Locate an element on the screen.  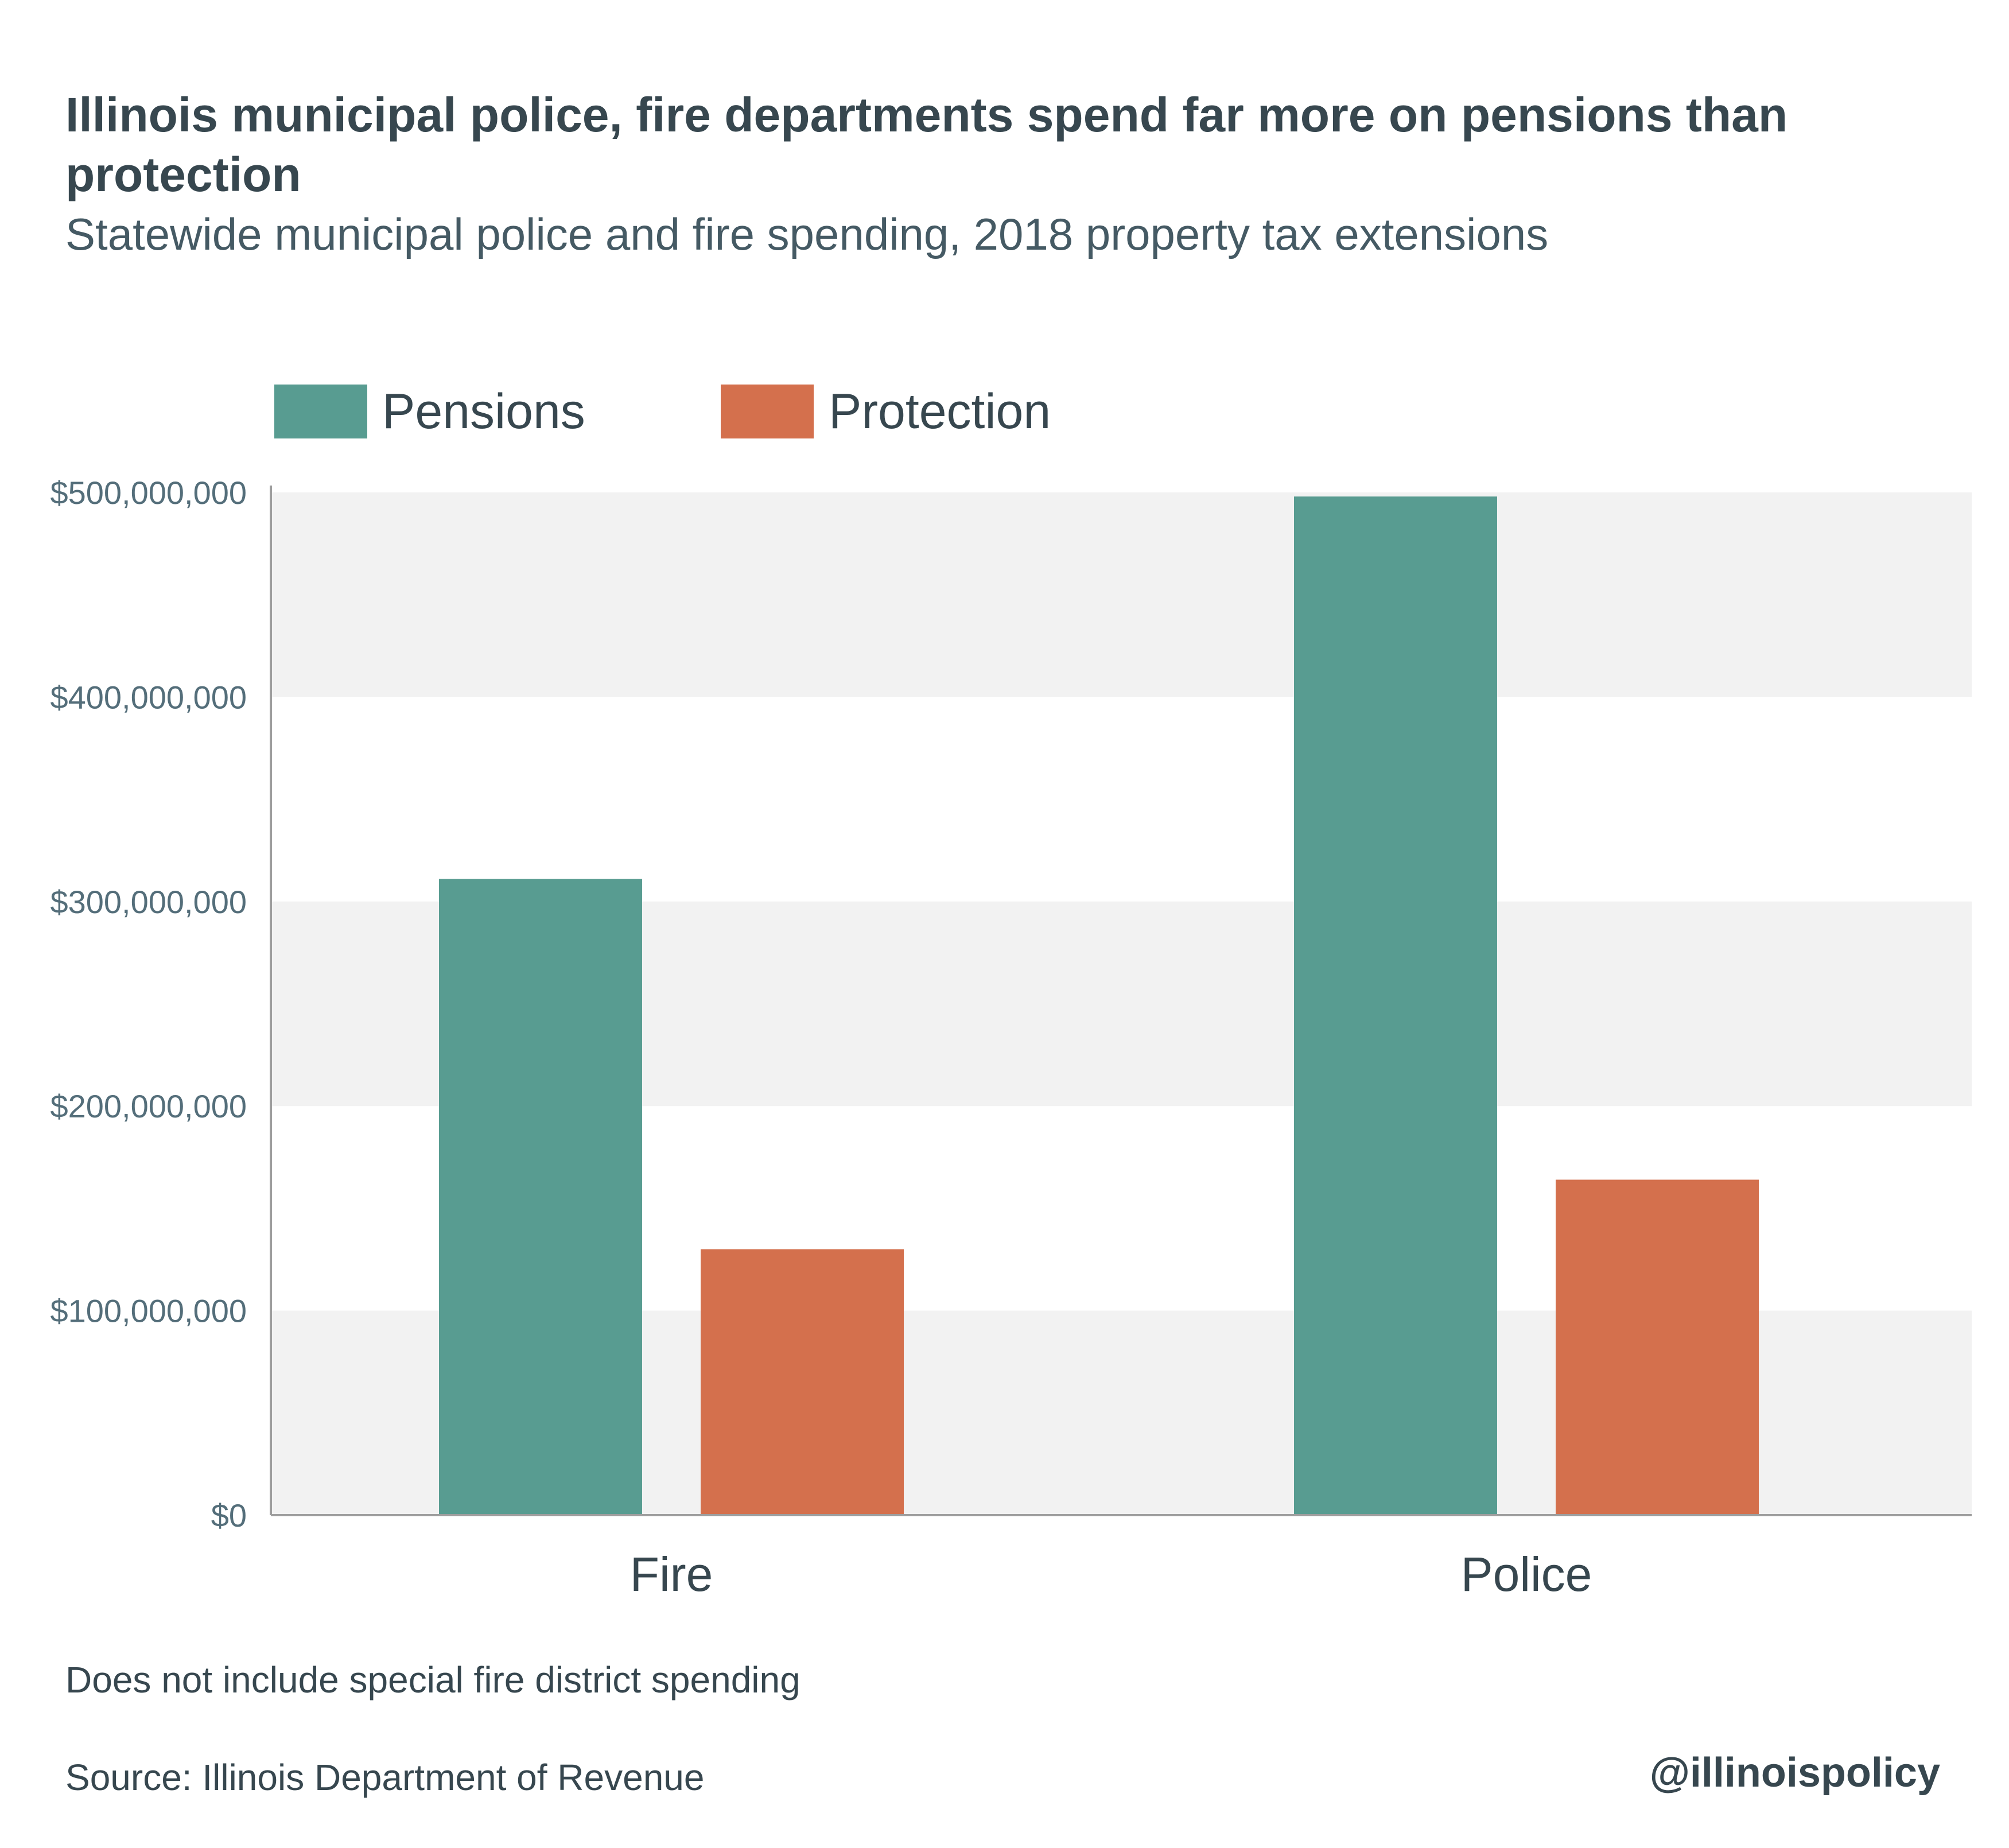
y-tick-label: $0 is located at coordinates (229, 1515).